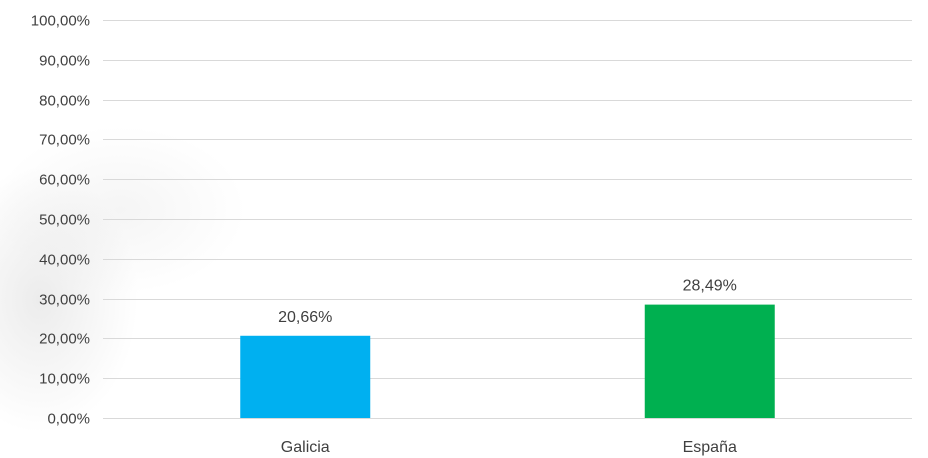 The width and height of the screenshot is (928, 458). I want to click on y-tick-label: 0,00%, so click(68, 419).